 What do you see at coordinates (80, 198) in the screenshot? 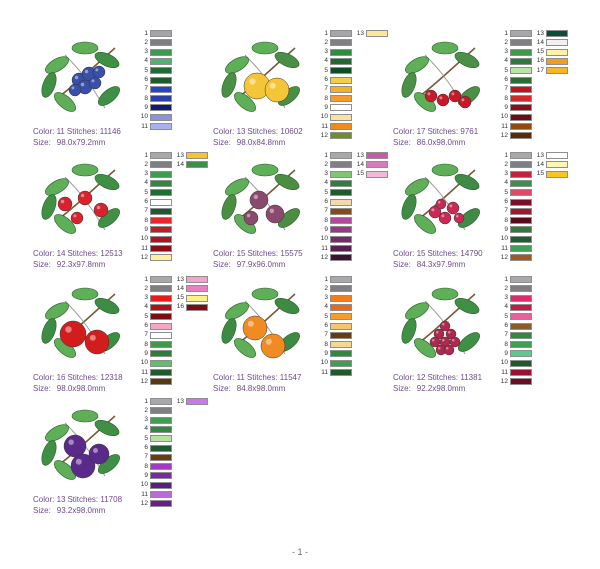
I see `strawberries-art` at bounding box center [80, 198].